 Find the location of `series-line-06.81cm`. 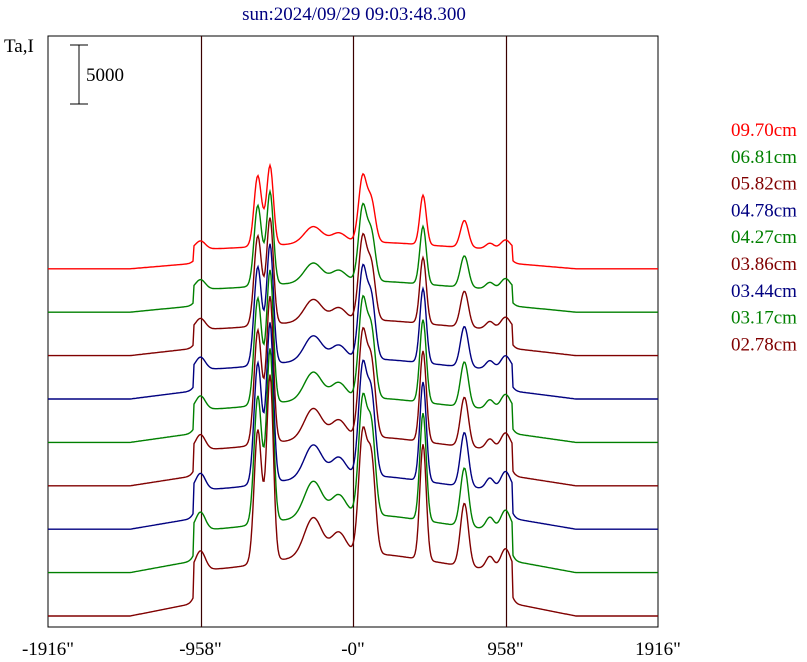

series-line-06.81cm is located at coordinates (353, 250).